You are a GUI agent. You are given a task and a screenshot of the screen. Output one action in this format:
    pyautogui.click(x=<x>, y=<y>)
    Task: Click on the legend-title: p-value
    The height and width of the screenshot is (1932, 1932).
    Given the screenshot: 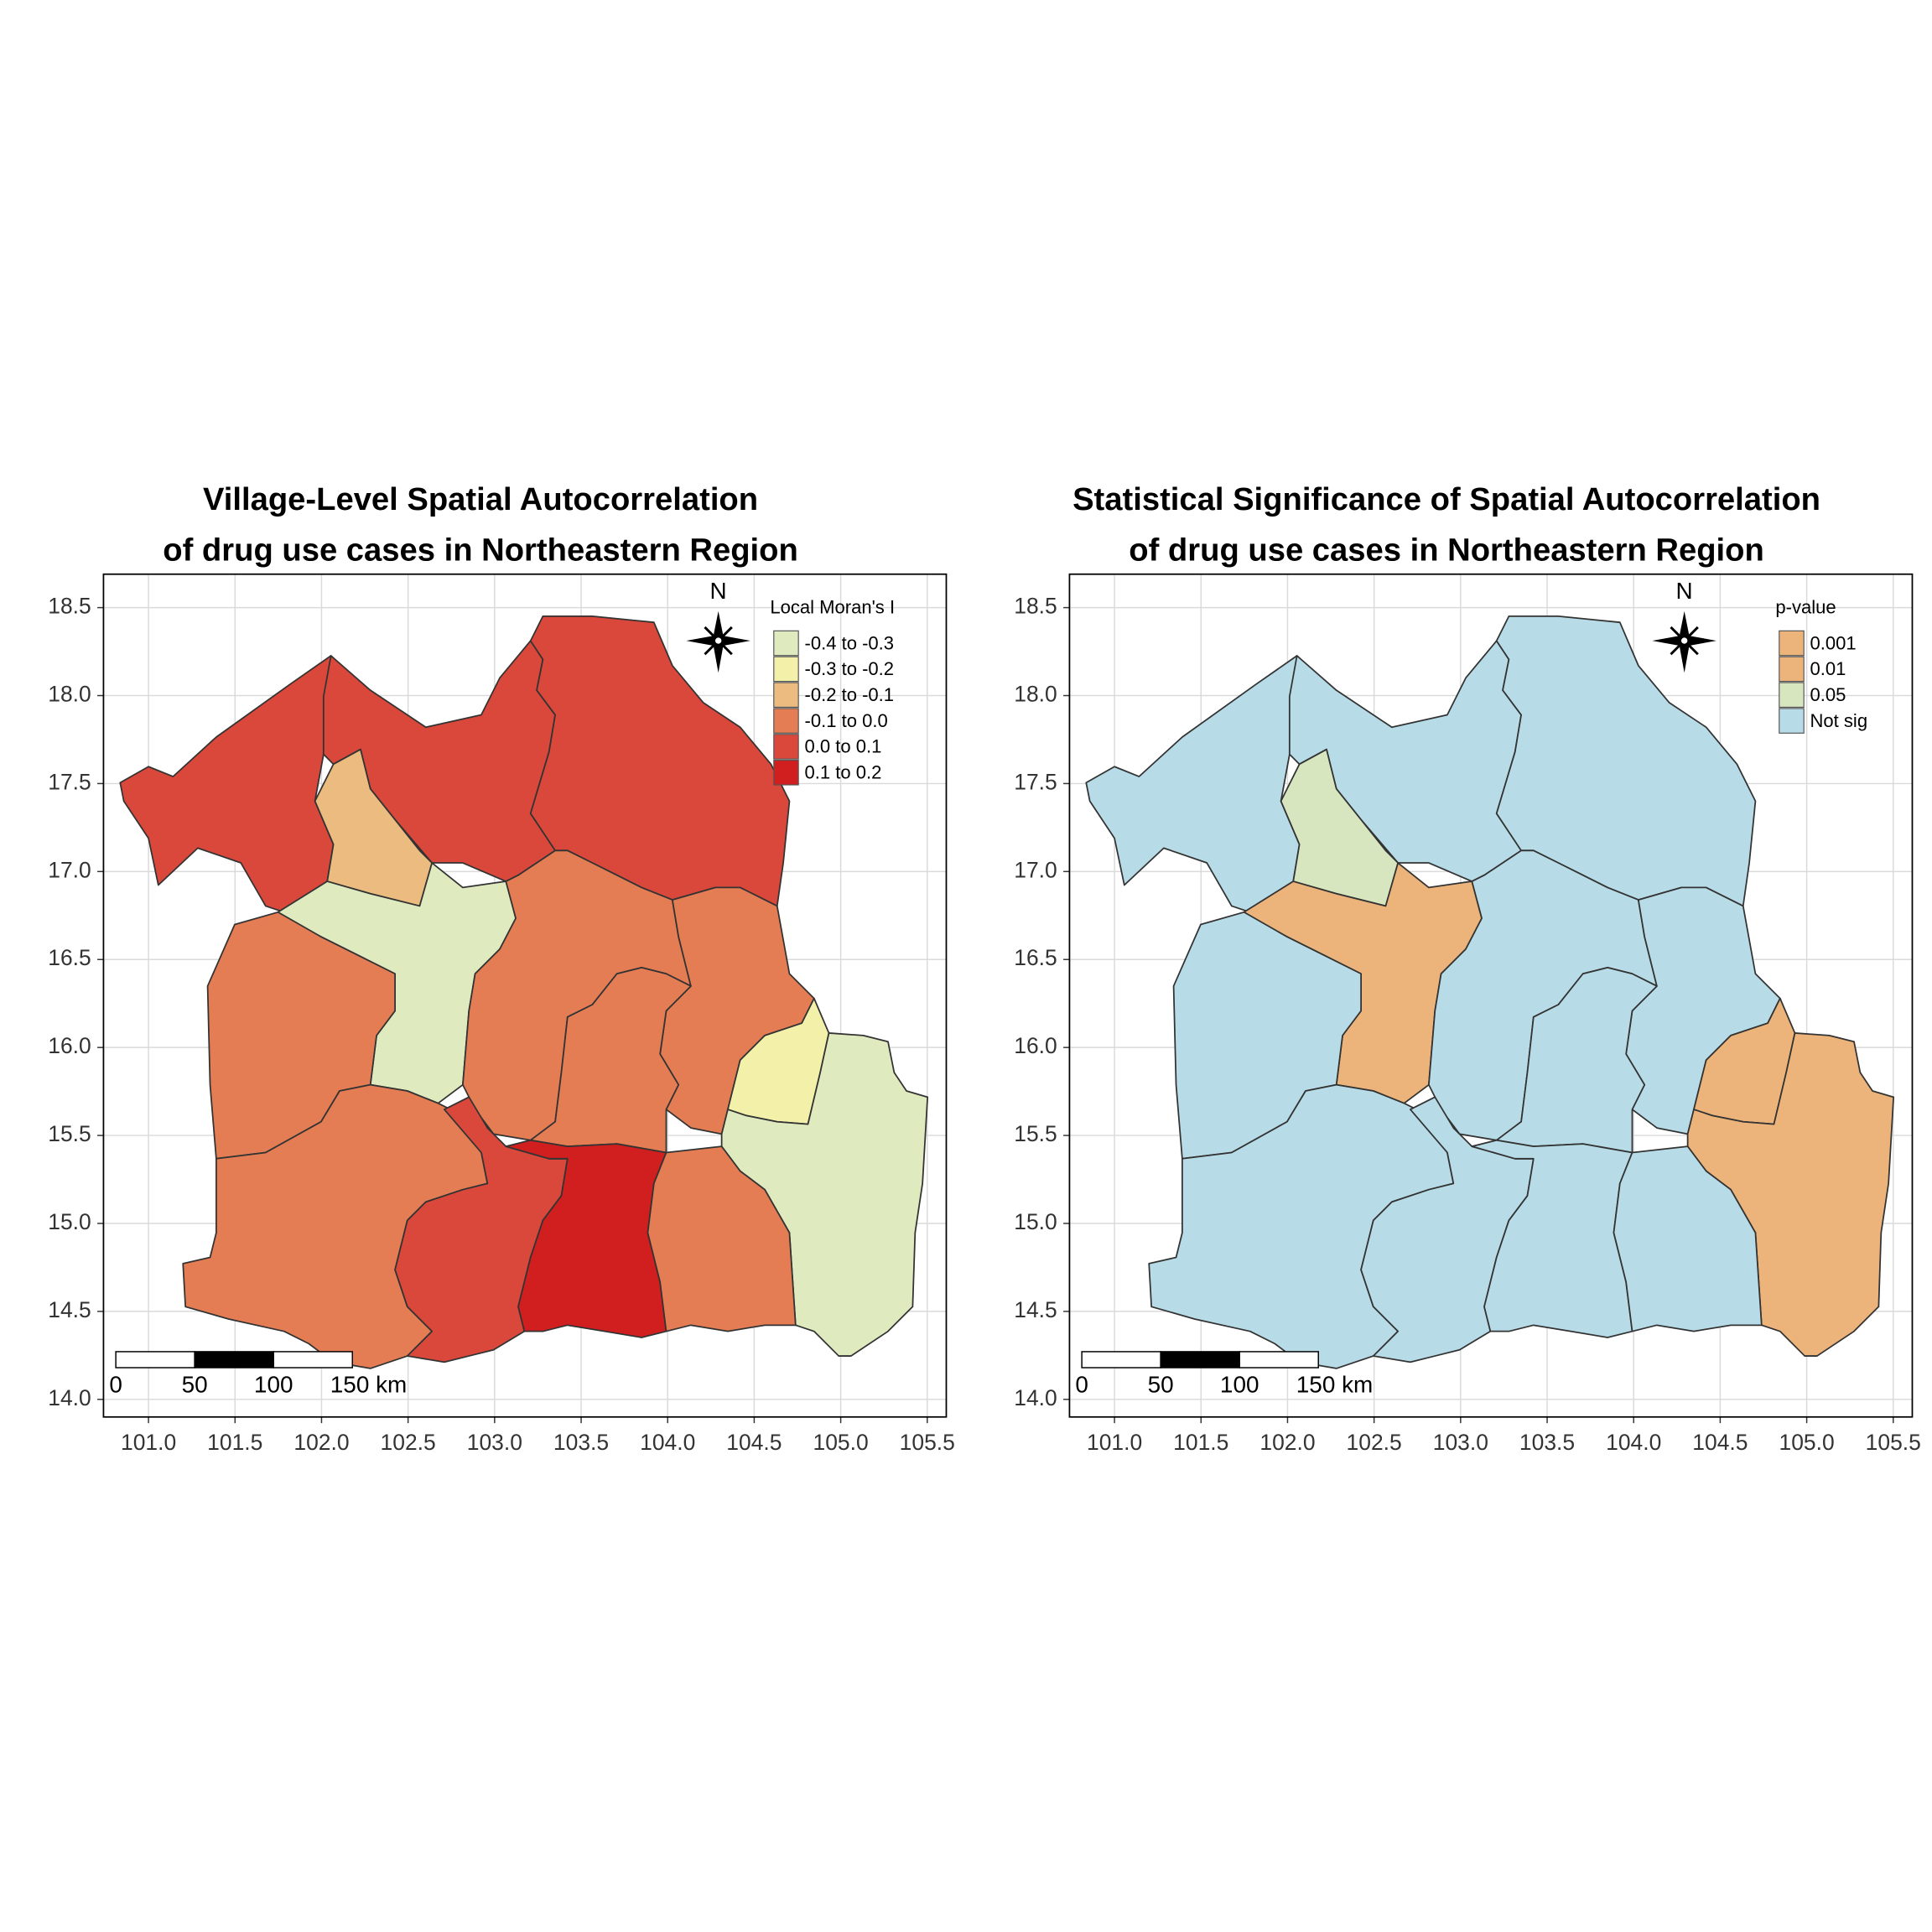 What is the action you would take?
    pyautogui.click(x=1805, y=607)
    